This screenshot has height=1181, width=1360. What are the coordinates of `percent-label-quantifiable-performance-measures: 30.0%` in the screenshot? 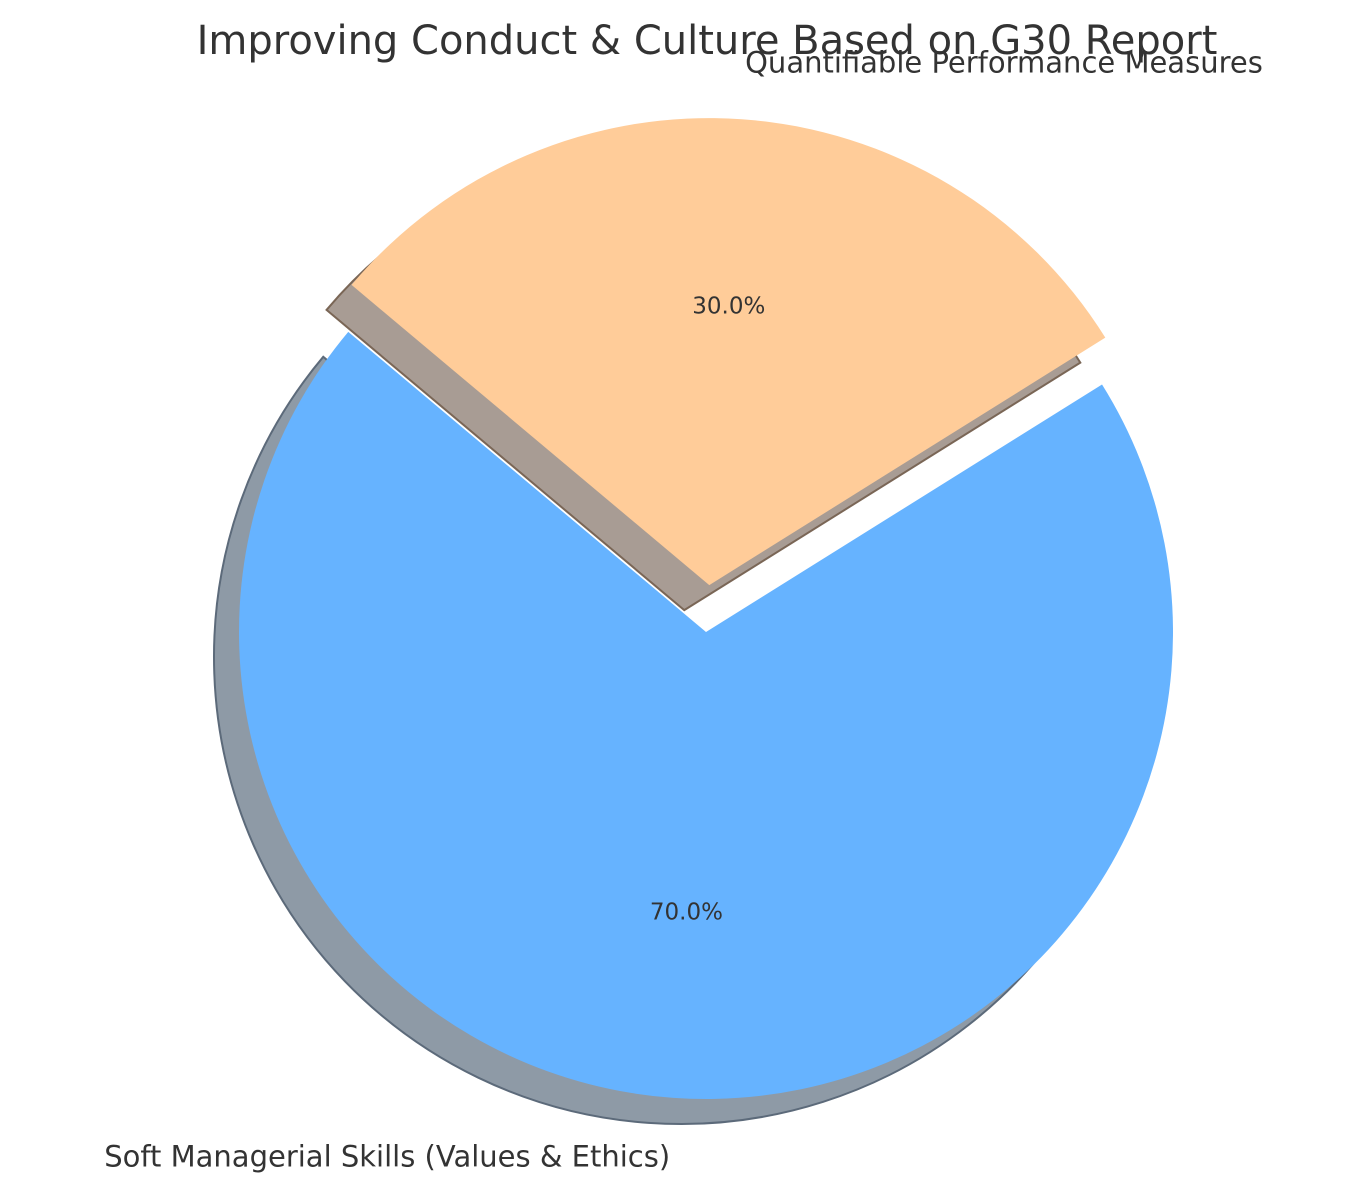 It's located at (728, 307).